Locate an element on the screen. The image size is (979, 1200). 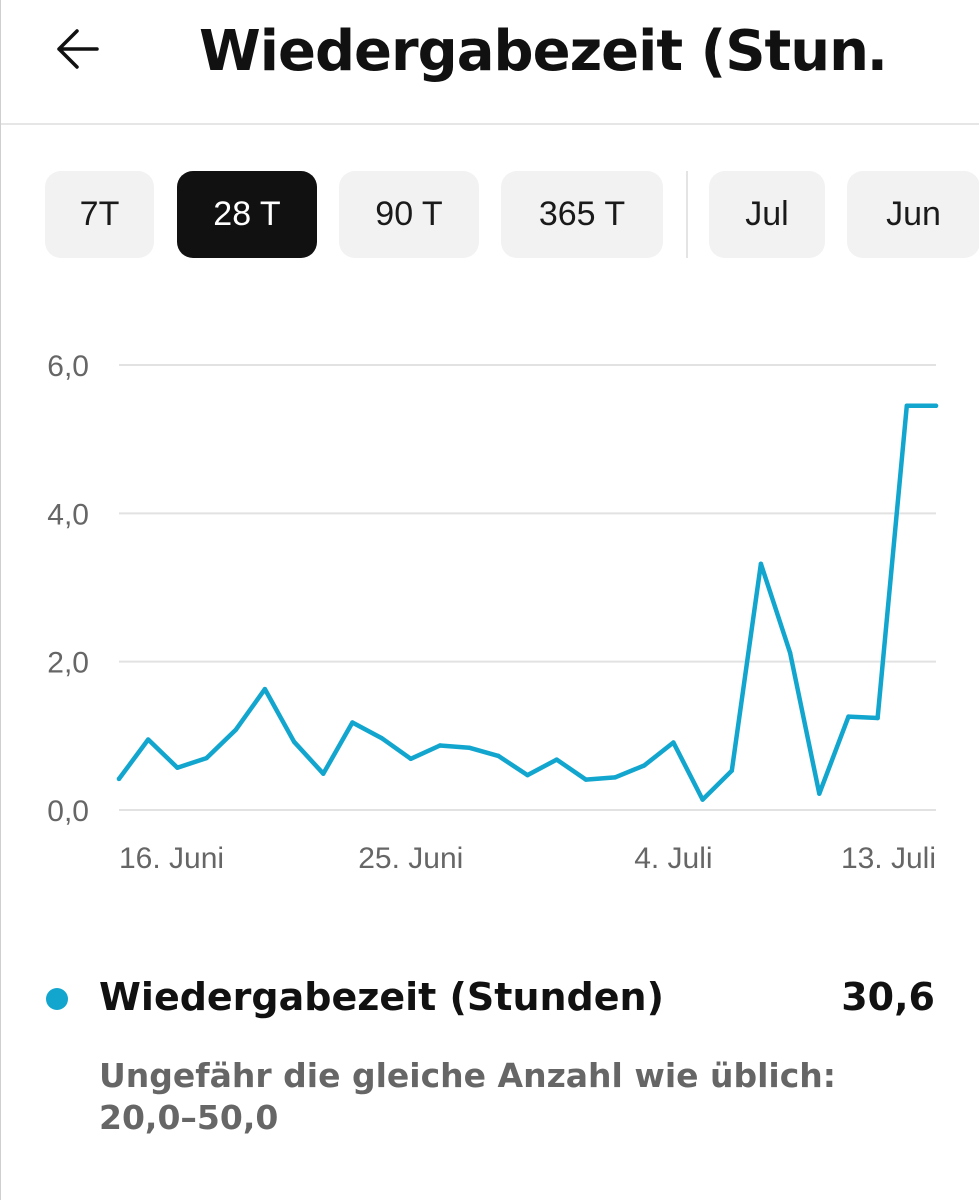
filter-chip-label: 28 T is located at coordinates (247, 214).